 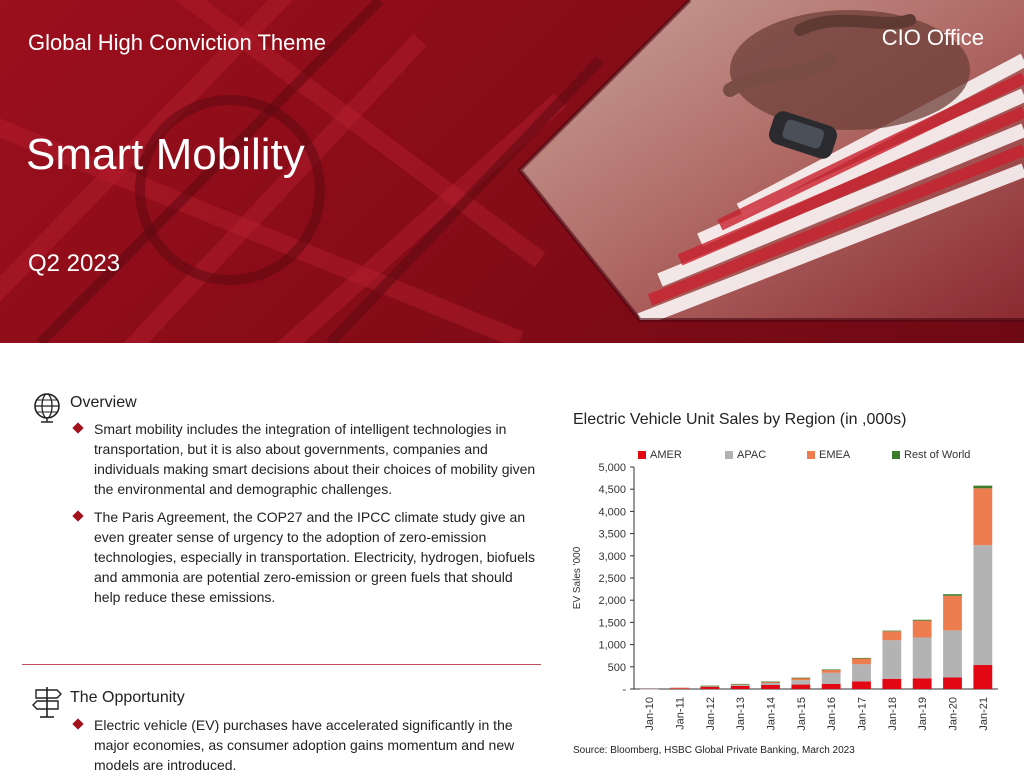 What do you see at coordinates (741, 714) in the screenshot?
I see `x-tick-label: Jan-13` at bounding box center [741, 714].